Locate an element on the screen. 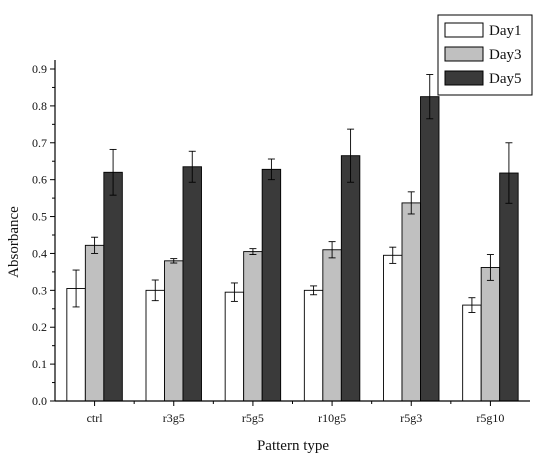 This screenshot has width=550, height=461. x-tick-label: r5g10 is located at coordinates (490, 418).